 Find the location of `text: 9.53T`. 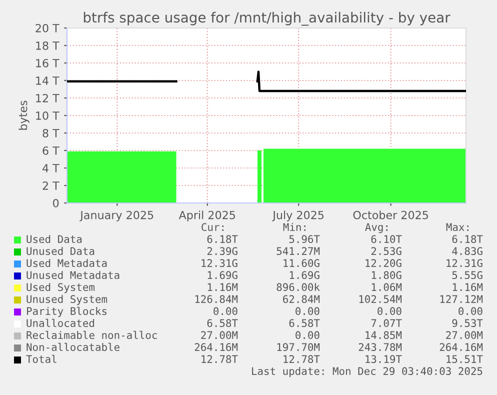

text: 9.53T is located at coordinates (467, 323).